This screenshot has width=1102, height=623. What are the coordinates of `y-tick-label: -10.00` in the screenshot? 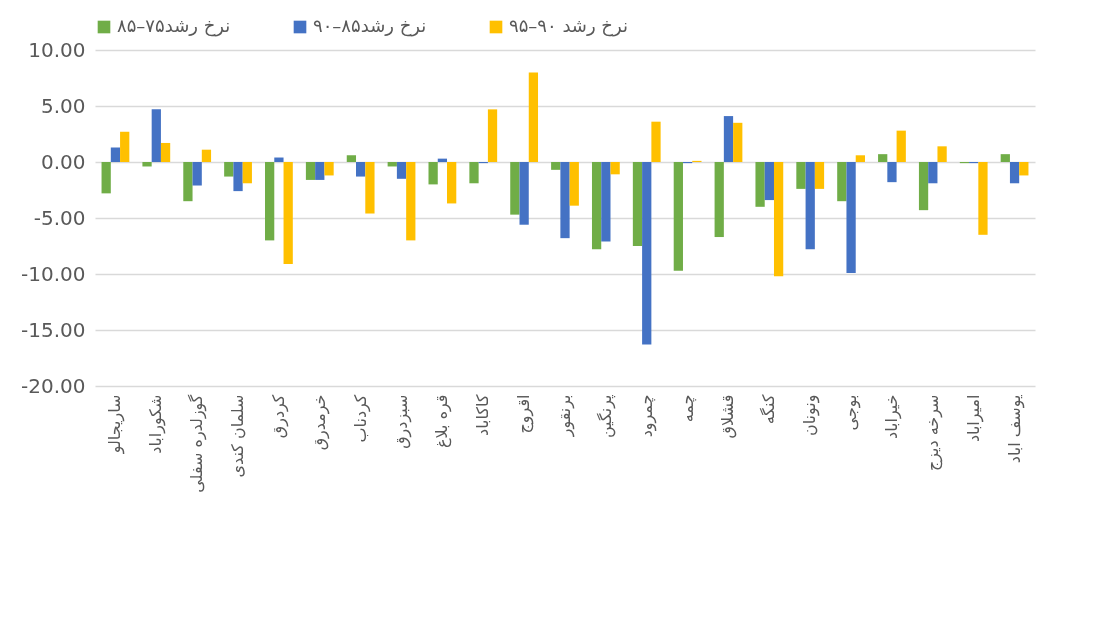 It's located at (53, 273).